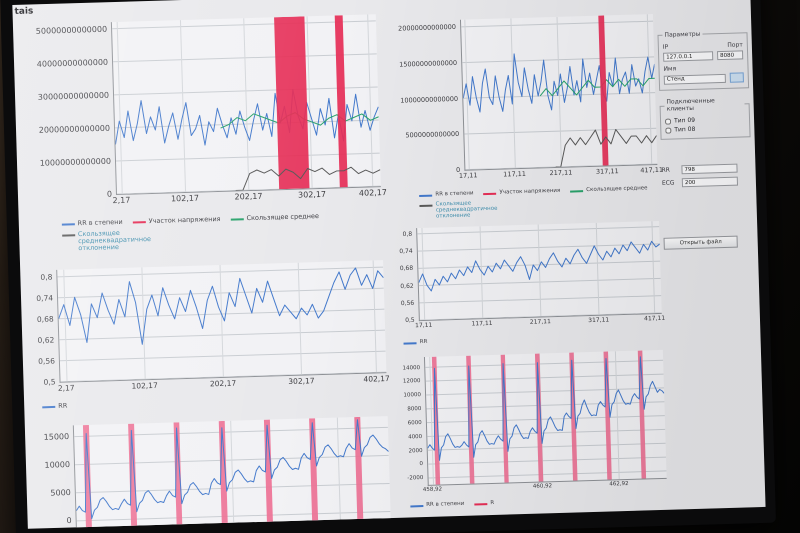 Image resolution: width=800 pixels, height=533 pixels. I want to click on ecg-signal-field, so click(710, 182).